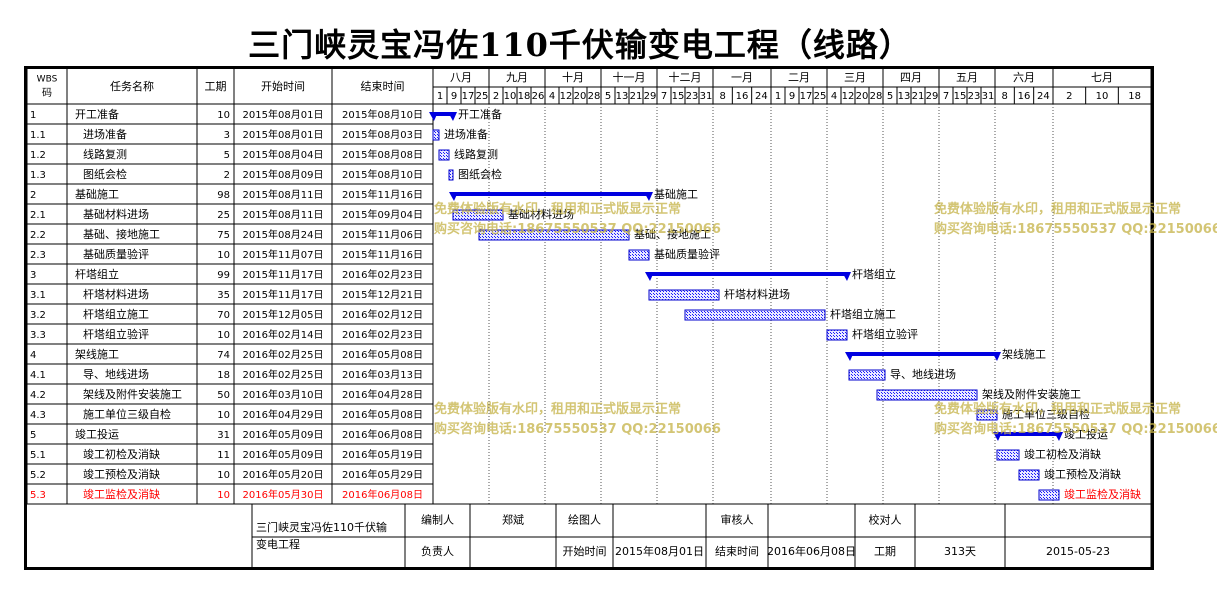 The width and height of the screenshot is (1217, 593). I want to click on task-start: 2016年02月25日, so click(283, 354).